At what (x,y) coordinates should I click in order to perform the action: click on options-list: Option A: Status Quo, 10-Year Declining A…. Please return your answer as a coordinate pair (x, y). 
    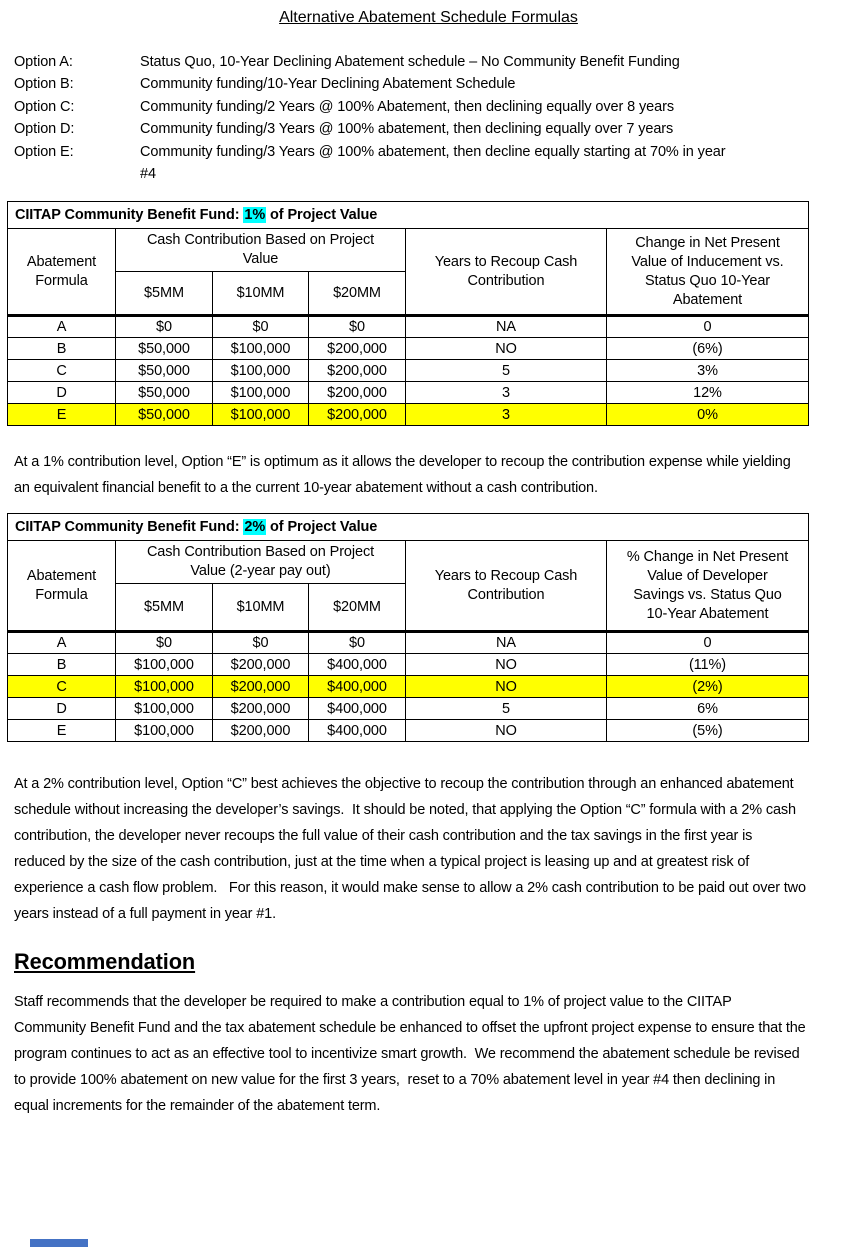
    Looking at the image, I should click on (435, 118).